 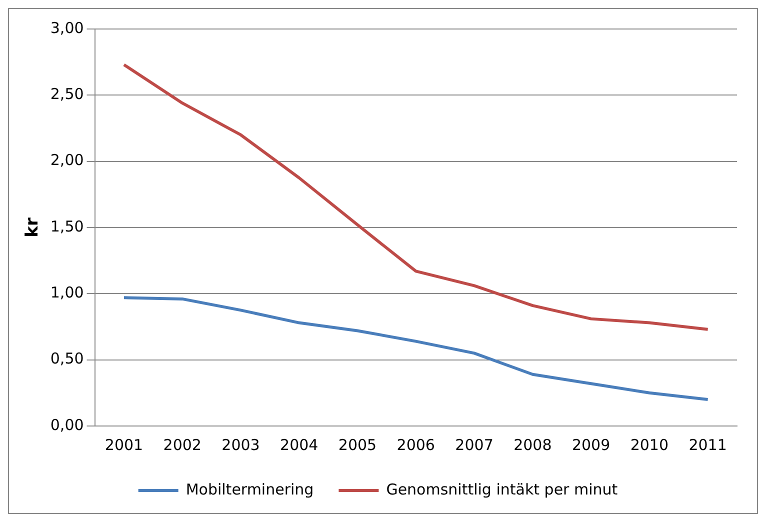 What do you see at coordinates (124, 445) in the screenshot?
I see `x-tick-label: 2001` at bounding box center [124, 445].